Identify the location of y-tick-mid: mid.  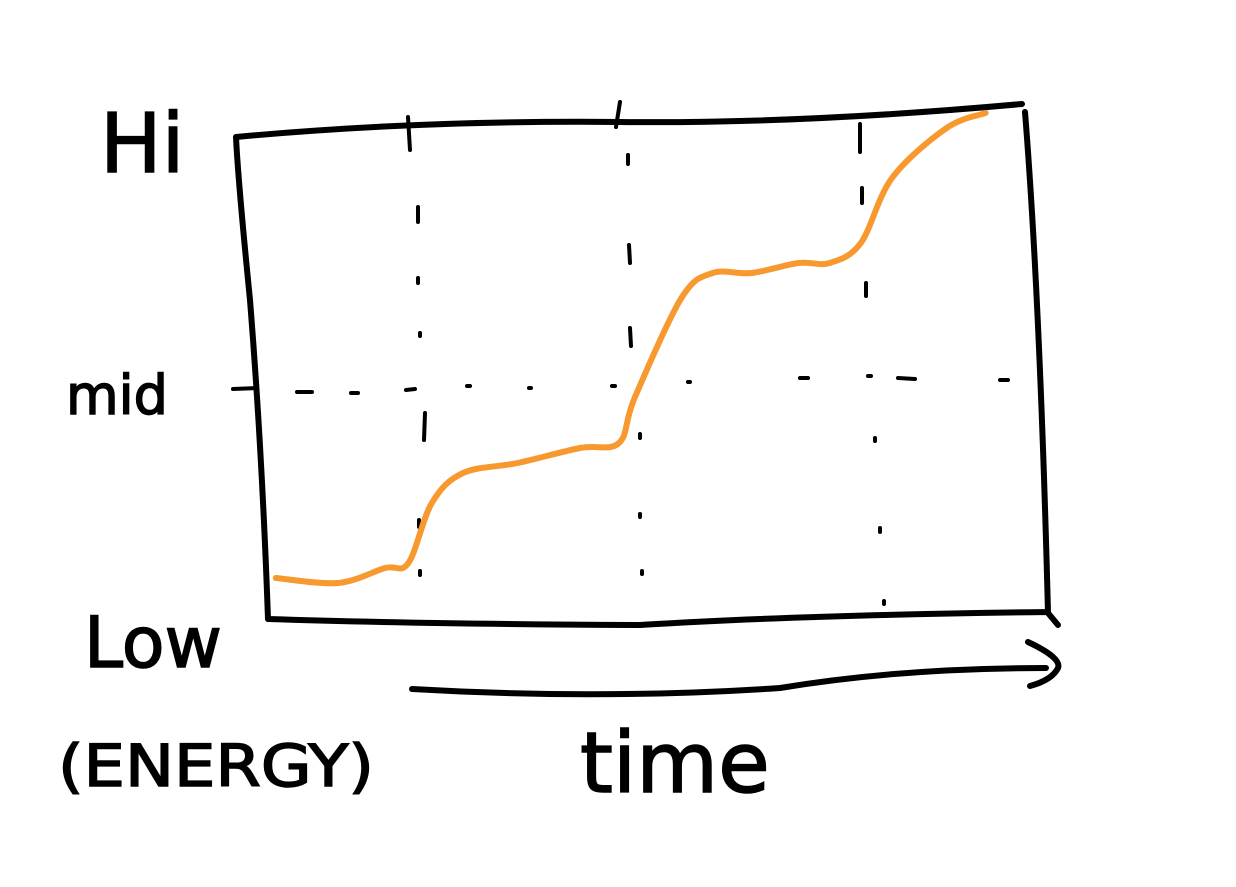
(117, 395).